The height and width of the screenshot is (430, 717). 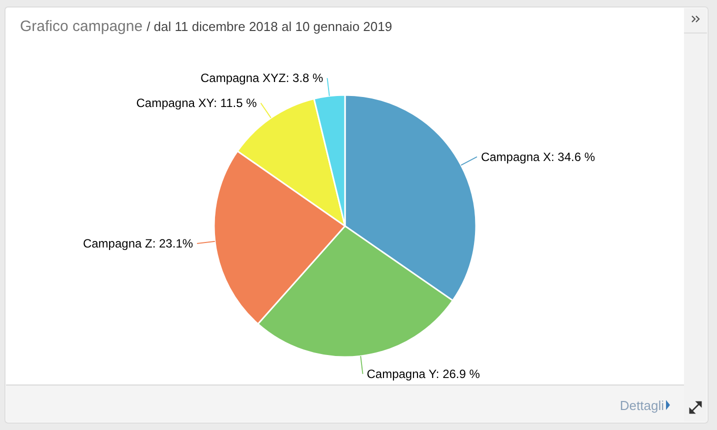 I want to click on slice-label: Campagna Z: 23.1%, so click(x=138, y=243).